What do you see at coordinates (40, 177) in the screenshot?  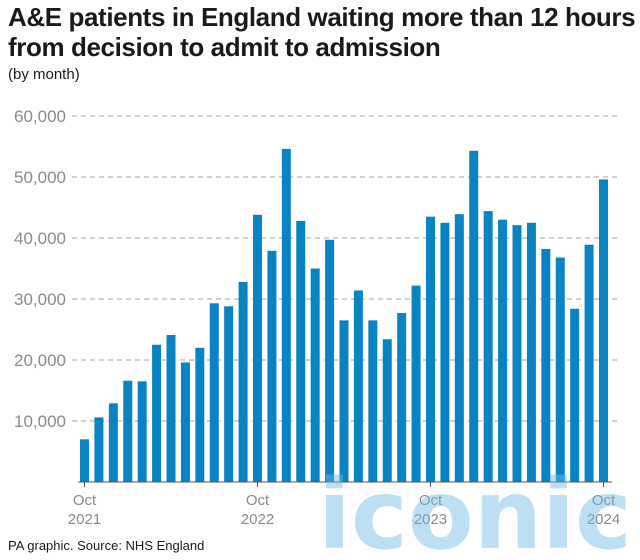 I see `y-tick-label: 50,000` at bounding box center [40, 177].